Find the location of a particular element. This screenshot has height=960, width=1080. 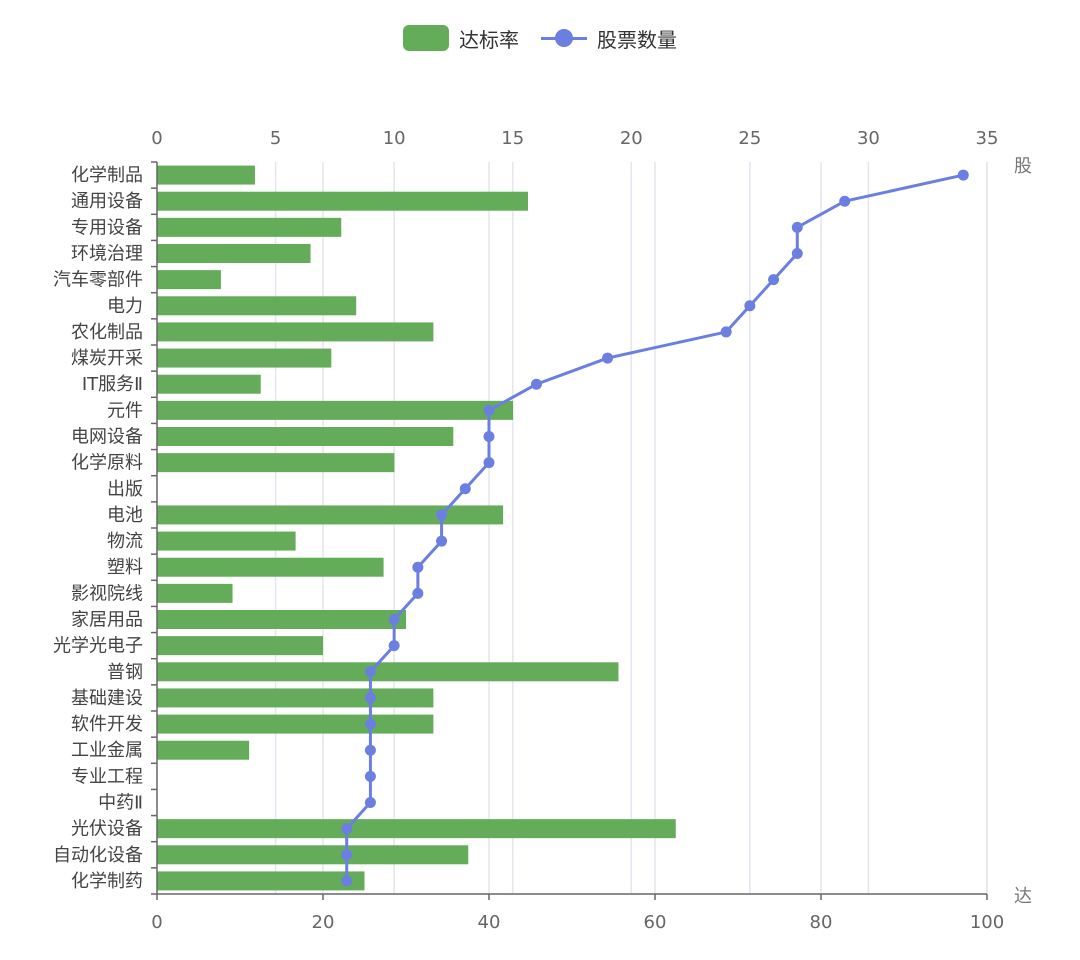

x-top-tick-label-5: 5 is located at coordinates (275, 138).